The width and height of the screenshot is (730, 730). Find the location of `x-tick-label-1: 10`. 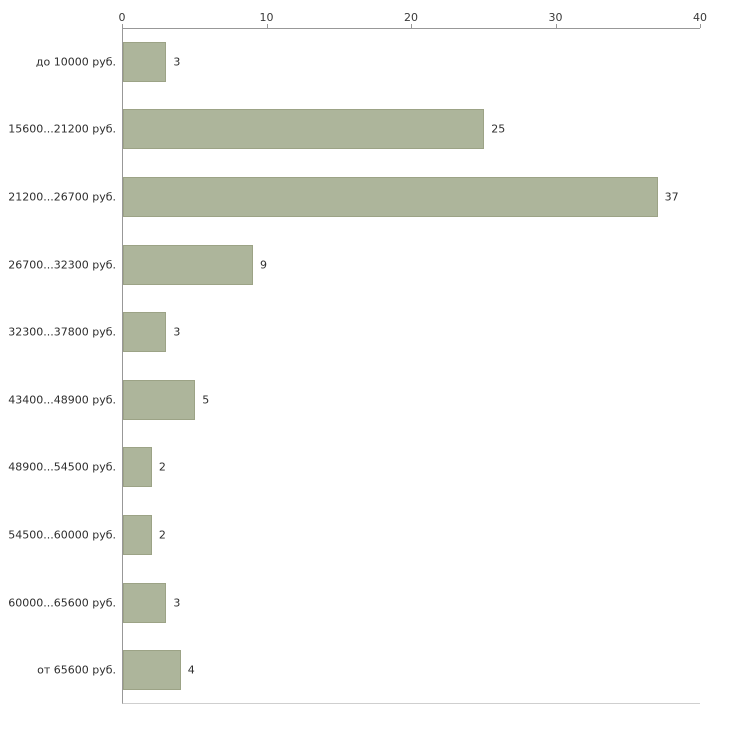

x-tick-label-1: 10 is located at coordinates (266, 17).